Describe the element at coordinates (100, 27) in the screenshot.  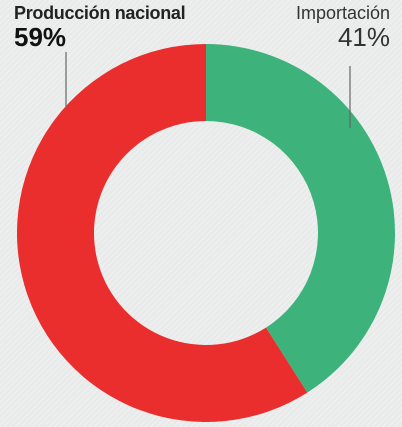
I see `label-produccion-nacional: Producción nacional 59%` at that location.